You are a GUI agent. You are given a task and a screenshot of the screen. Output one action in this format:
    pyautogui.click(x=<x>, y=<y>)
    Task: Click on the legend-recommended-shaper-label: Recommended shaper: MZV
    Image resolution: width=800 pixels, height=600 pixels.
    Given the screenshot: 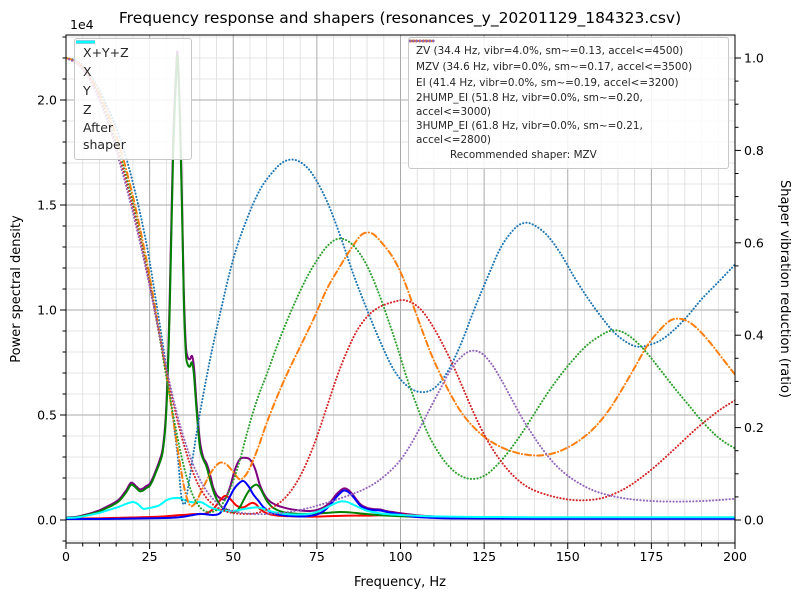 What is the action you would take?
    pyautogui.click(x=523, y=155)
    